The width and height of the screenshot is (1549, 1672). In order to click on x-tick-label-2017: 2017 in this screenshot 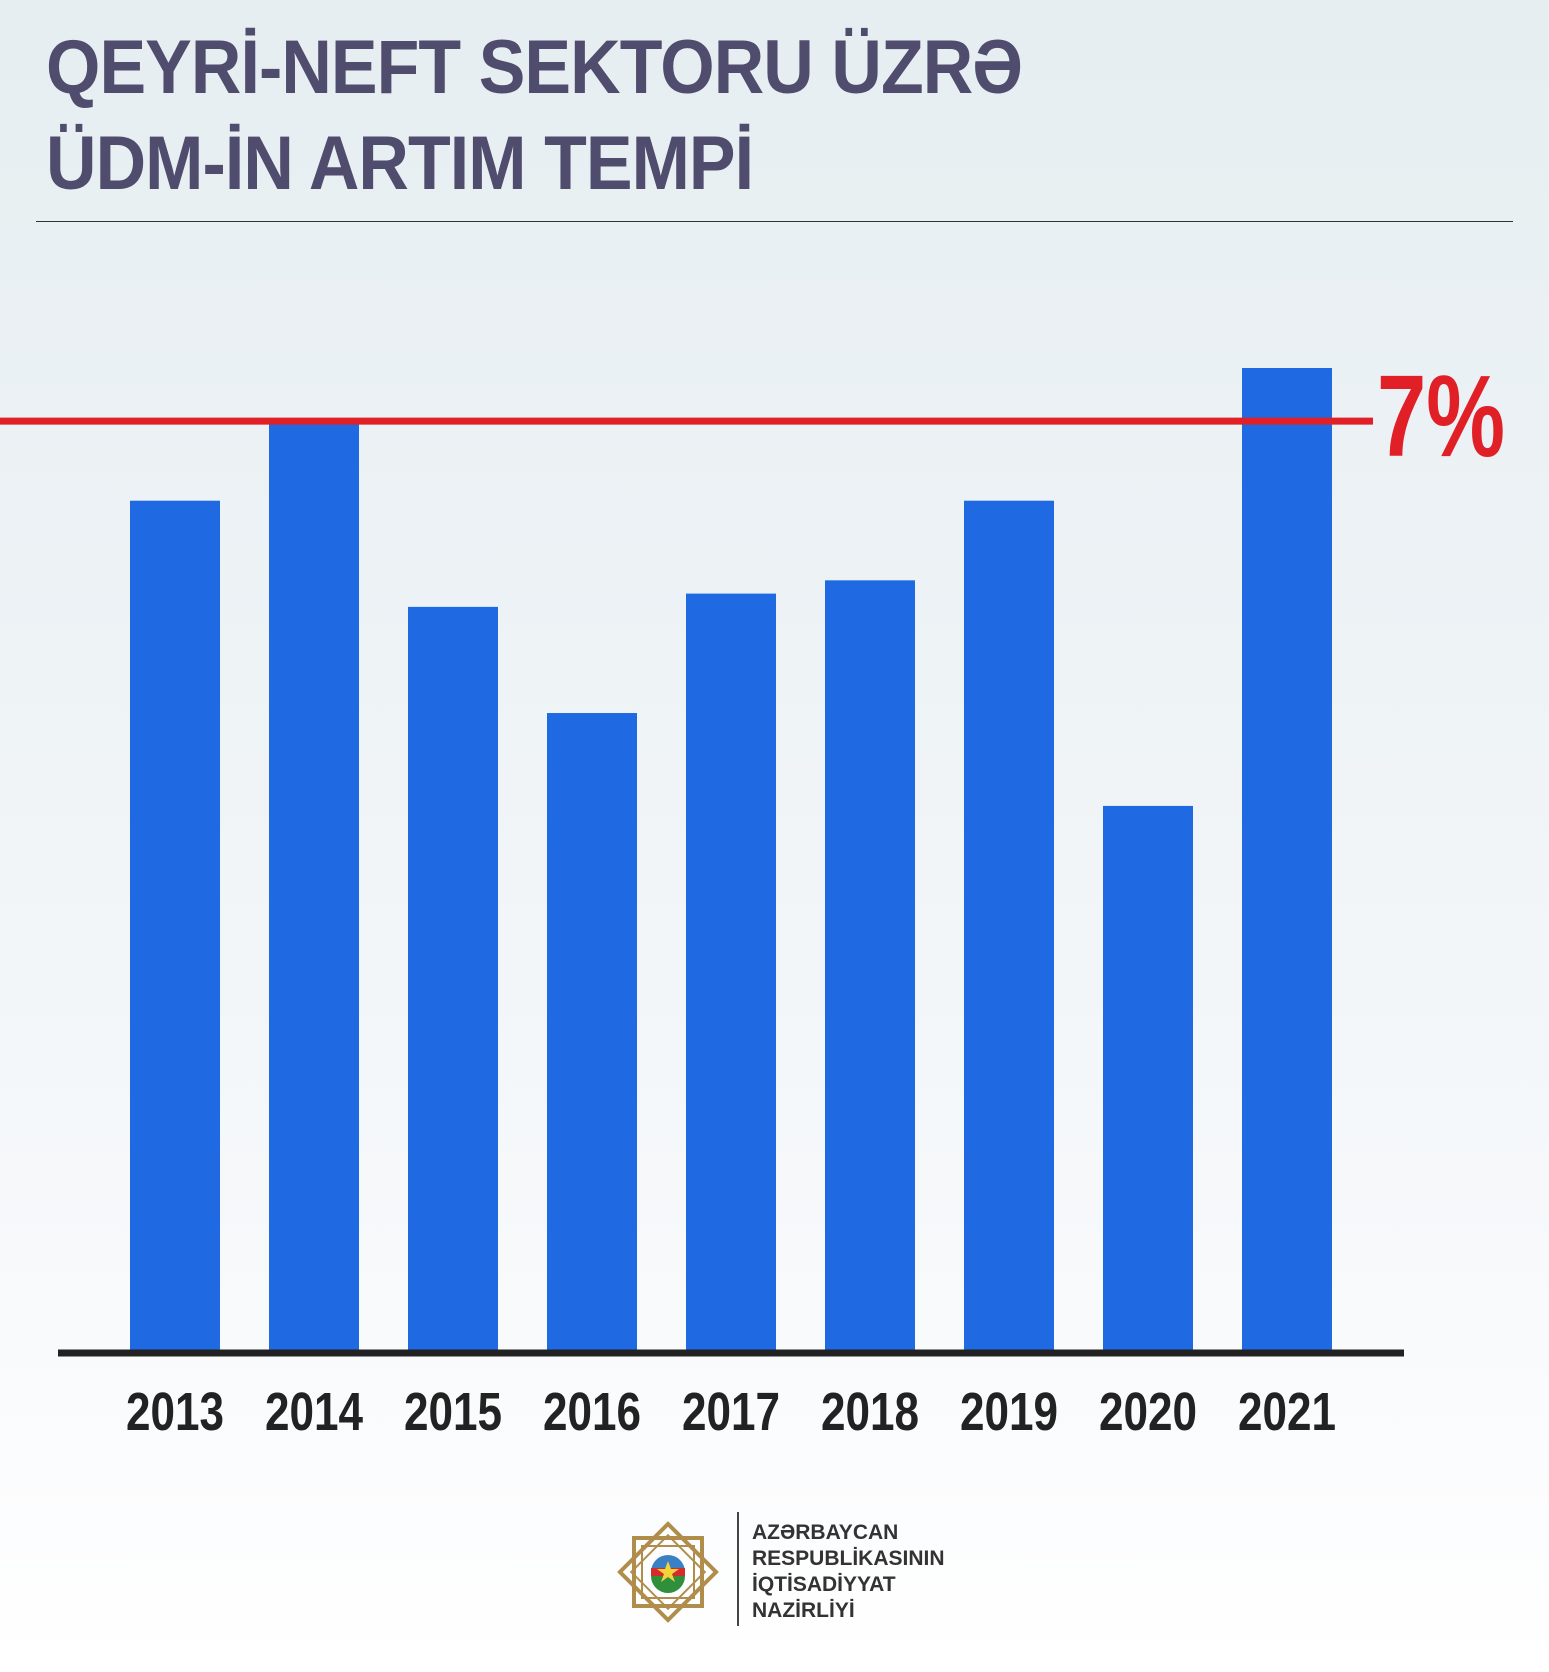, I will do `click(731, 1412)`.